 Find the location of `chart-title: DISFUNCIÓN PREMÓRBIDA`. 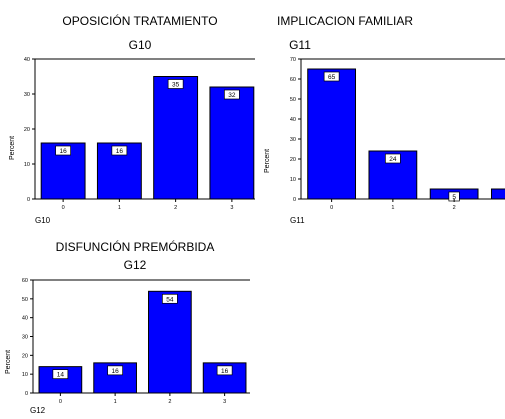

chart-title: DISFUNCIÓN PREMÓRBIDA is located at coordinates (135, 247).